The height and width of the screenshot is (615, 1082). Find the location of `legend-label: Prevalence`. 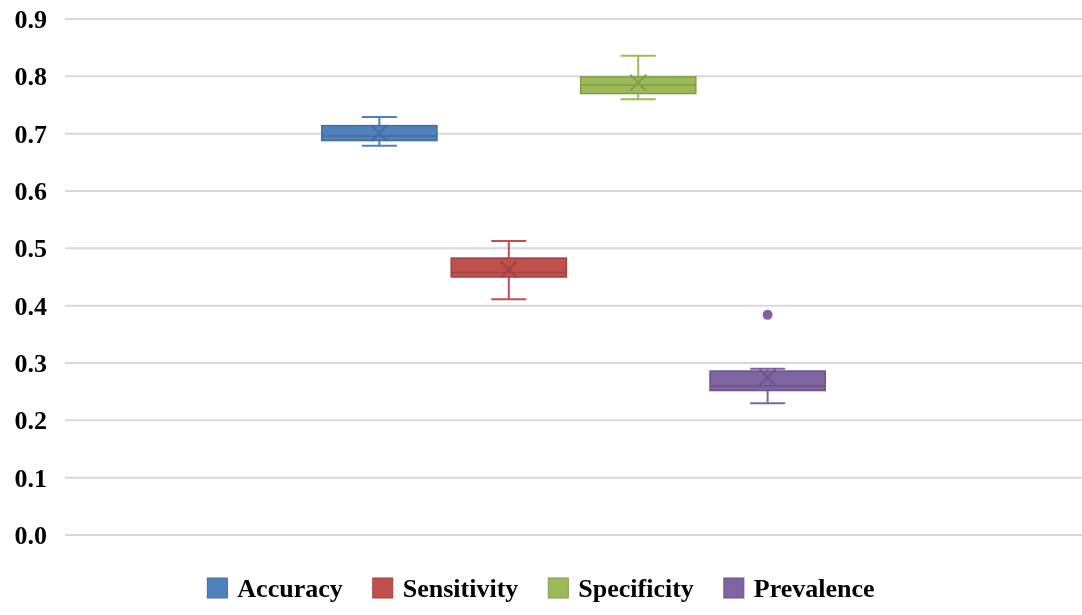

legend-label: Prevalence is located at coordinates (814, 588).